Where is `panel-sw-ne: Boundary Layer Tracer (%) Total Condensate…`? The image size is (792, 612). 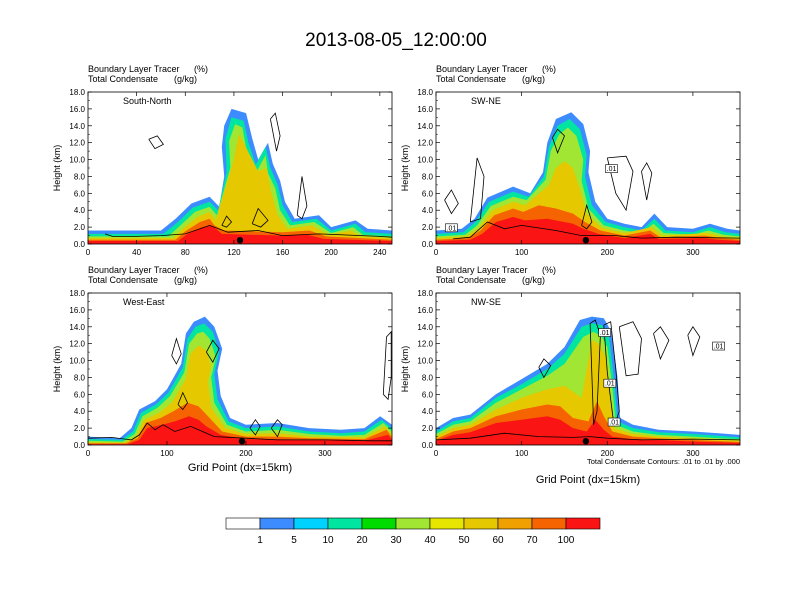
panel-sw-ne: Boundary Layer Tracer (%) Total Condensate… is located at coordinates (570, 160).